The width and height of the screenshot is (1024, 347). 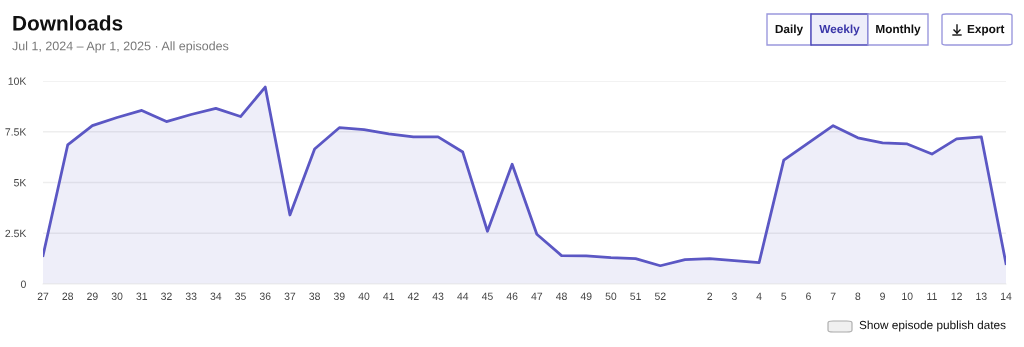 What do you see at coordinates (586, 296) in the screenshot?
I see `x-tick-label: 49` at bounding box center [586, 296].